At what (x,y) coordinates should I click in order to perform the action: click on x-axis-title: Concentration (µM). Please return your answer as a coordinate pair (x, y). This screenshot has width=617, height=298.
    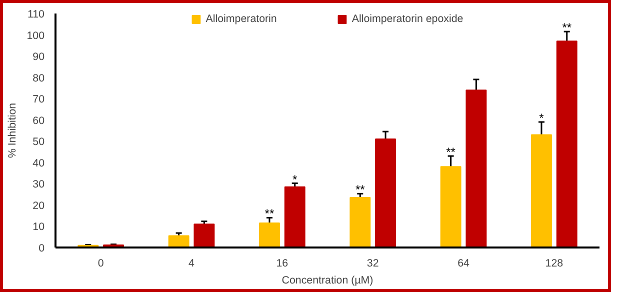
    Looking at the image, I should click on (328, 280).